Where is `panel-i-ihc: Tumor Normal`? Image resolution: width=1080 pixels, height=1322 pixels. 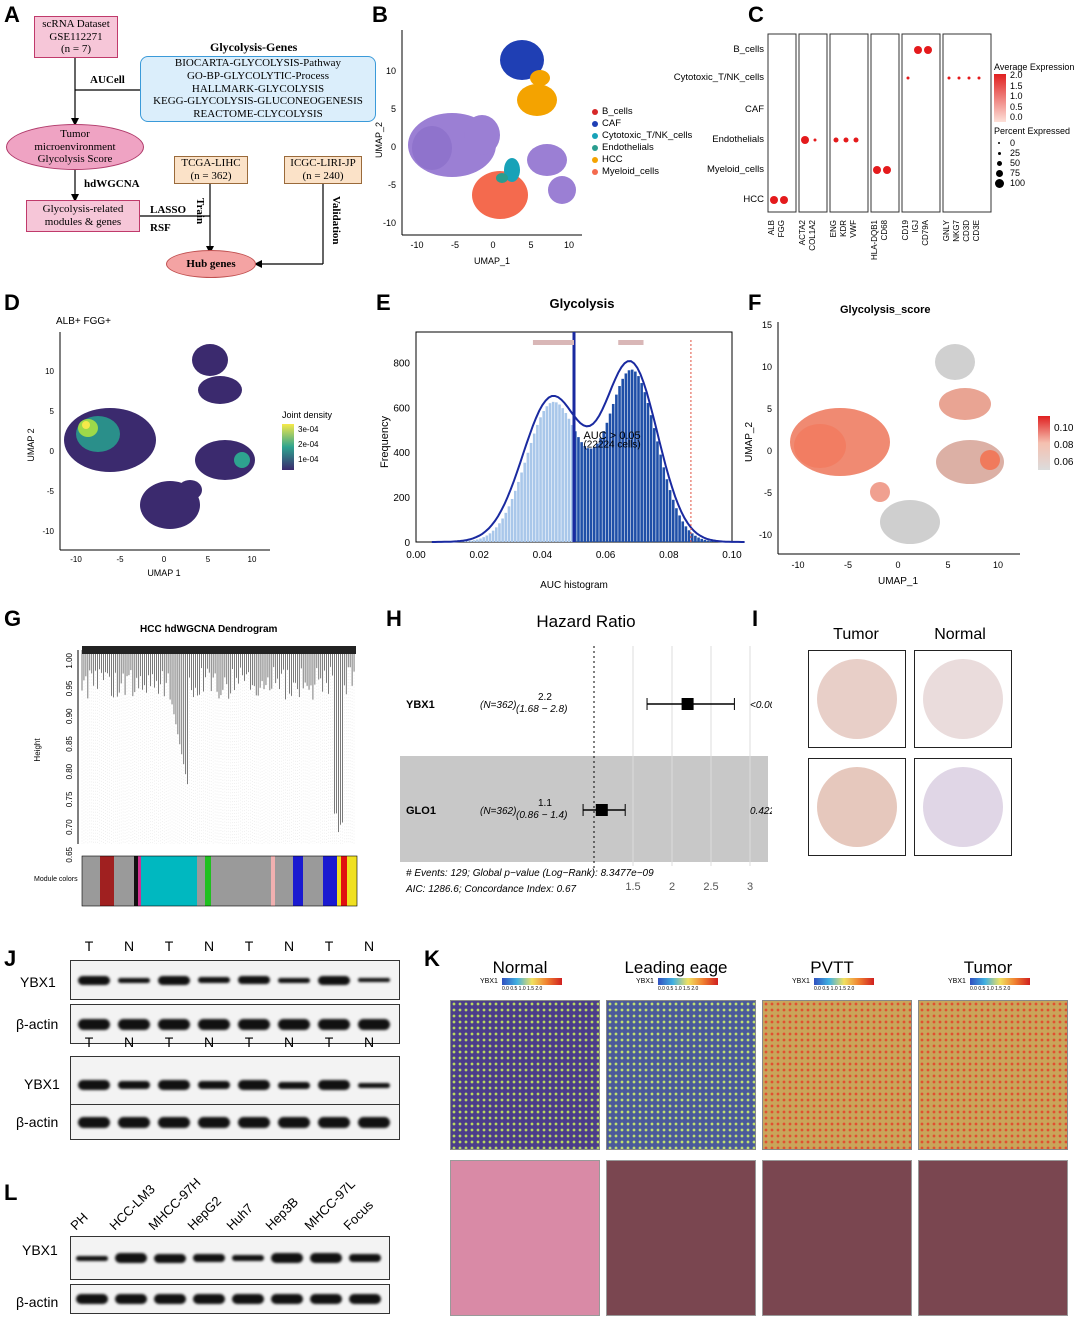 panel-i-ihc: Tumor Normal is located at coordinates (943, 740).